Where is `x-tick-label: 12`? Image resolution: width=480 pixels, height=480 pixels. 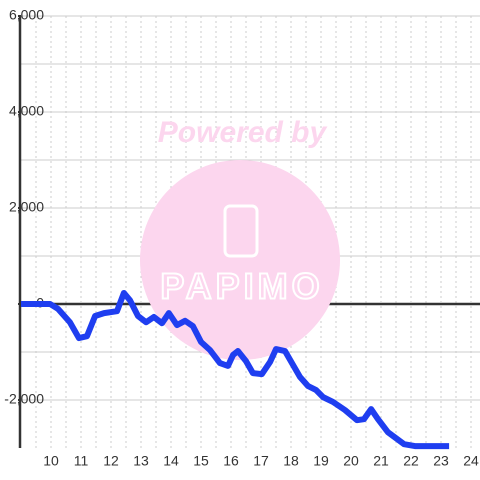 x-tick-label: 12 is located at coordinates (111, 461).